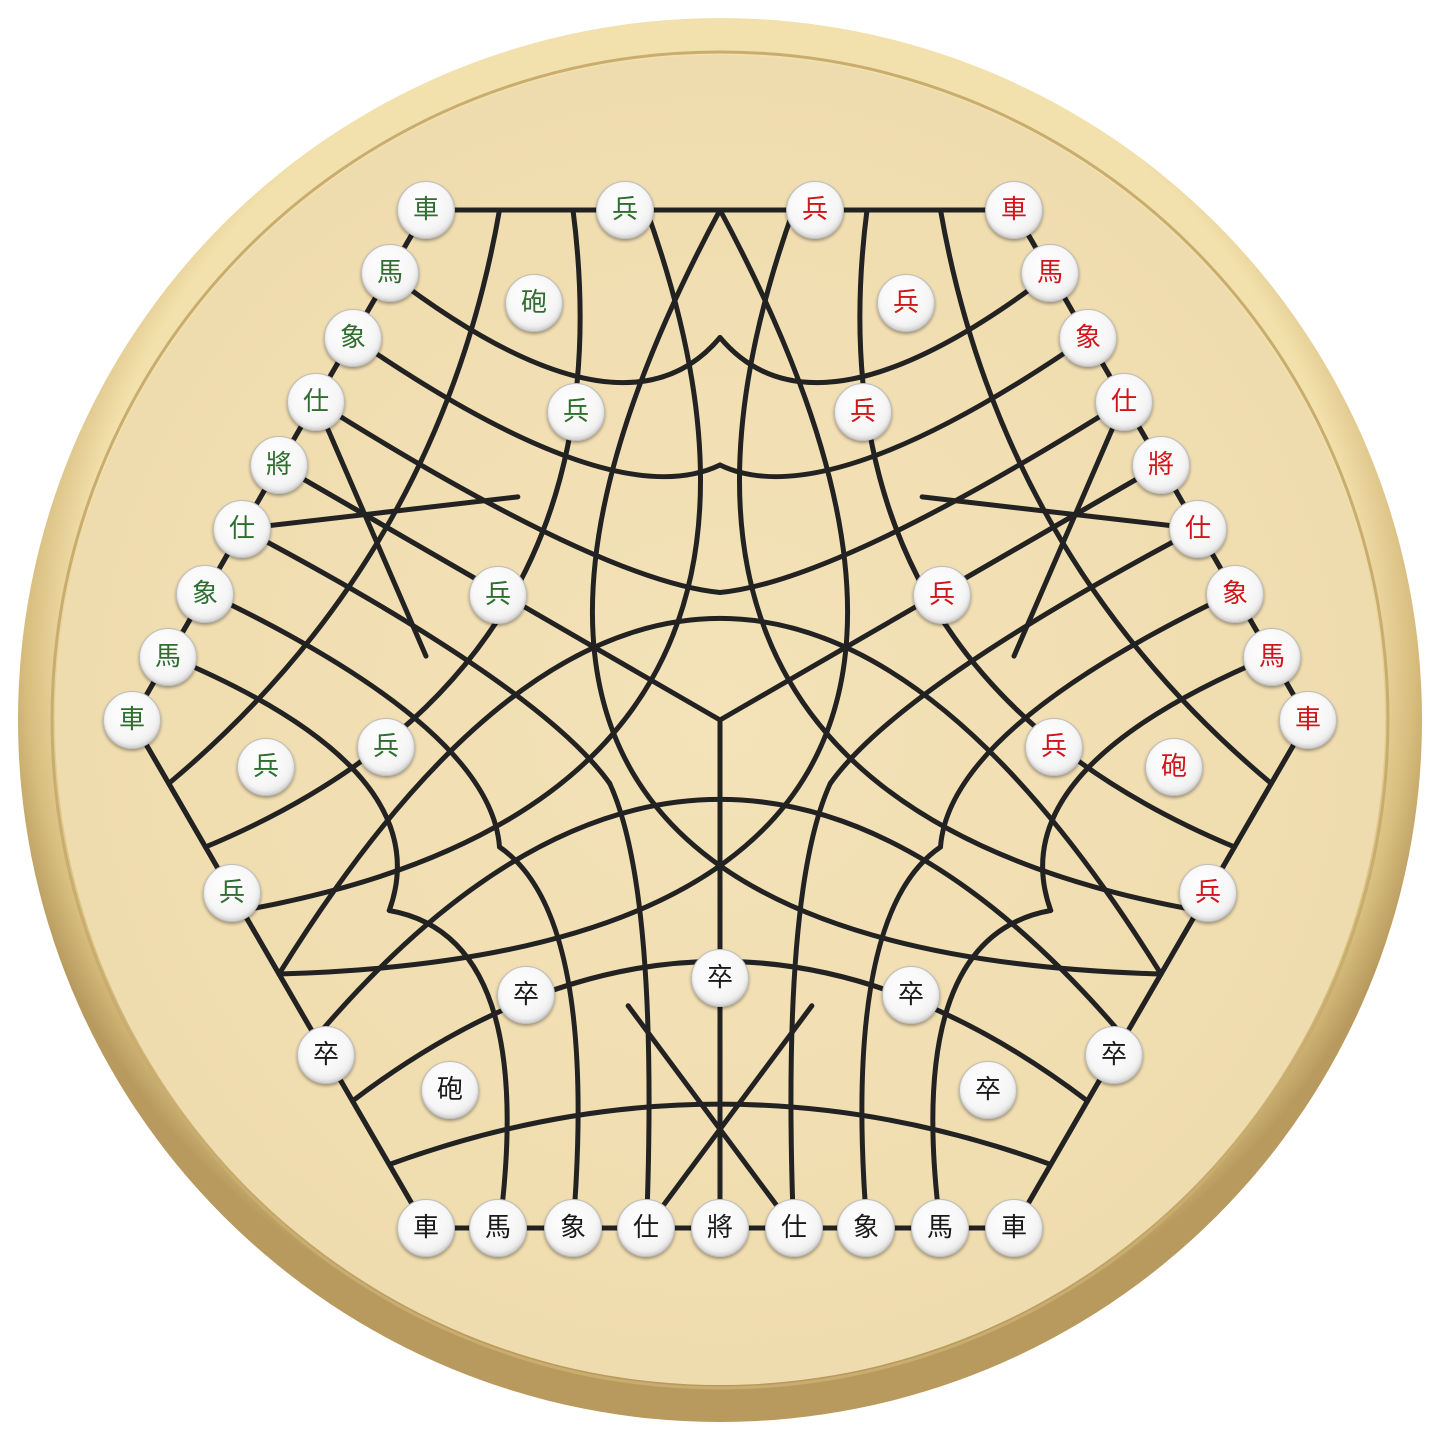  I want to click on piece-green-20: 將, so click(279, 465).